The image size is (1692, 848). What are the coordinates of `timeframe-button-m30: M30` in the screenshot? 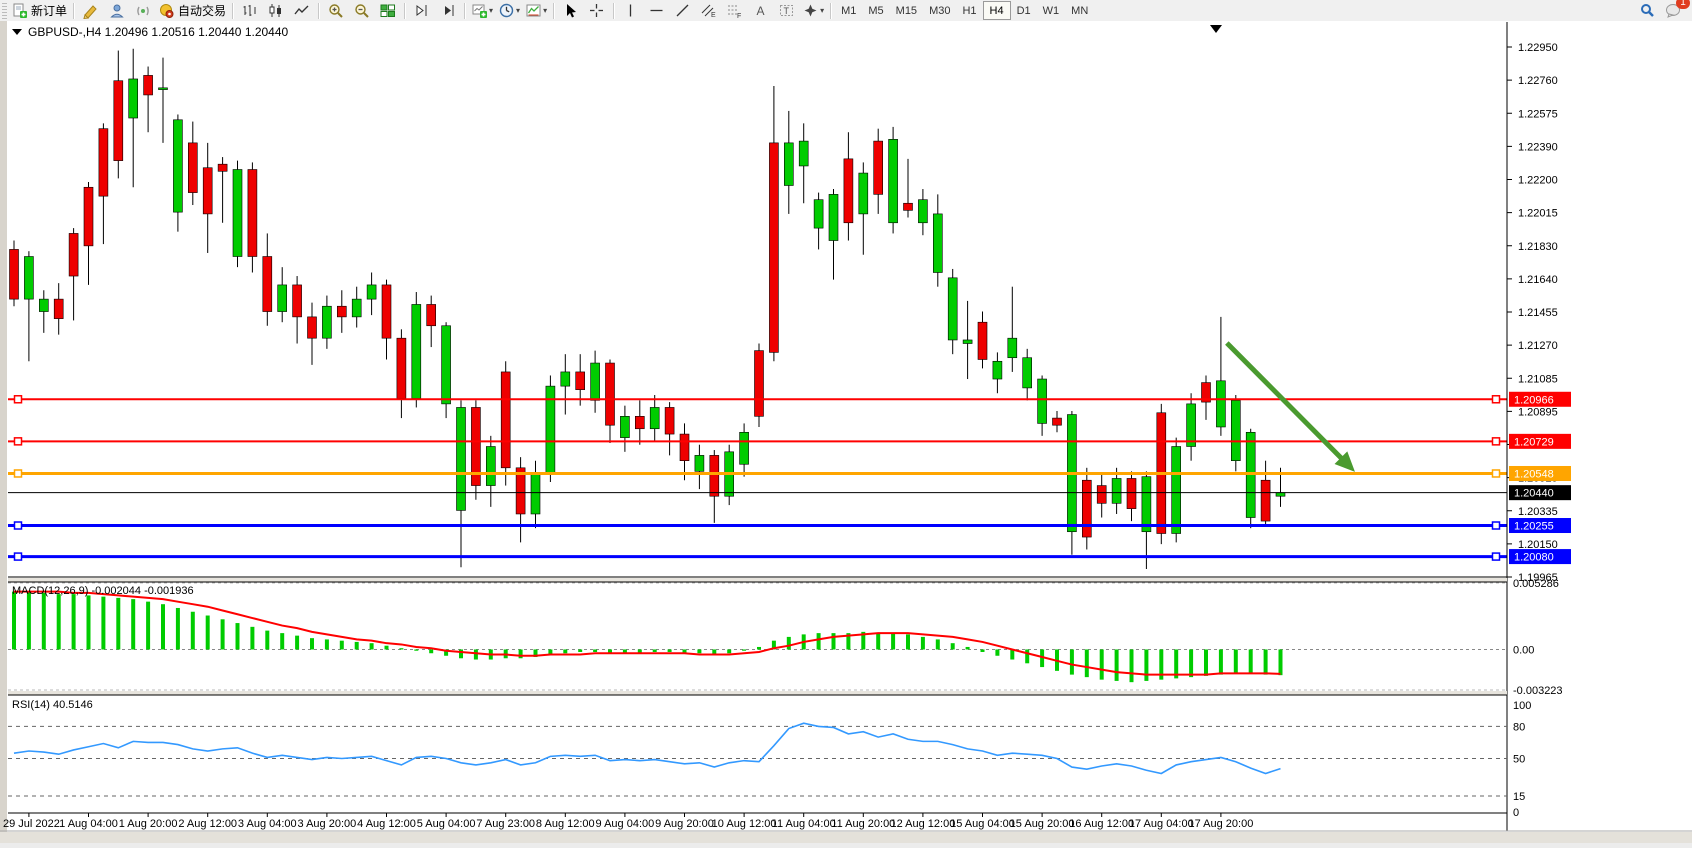 It's located at (940, 10).